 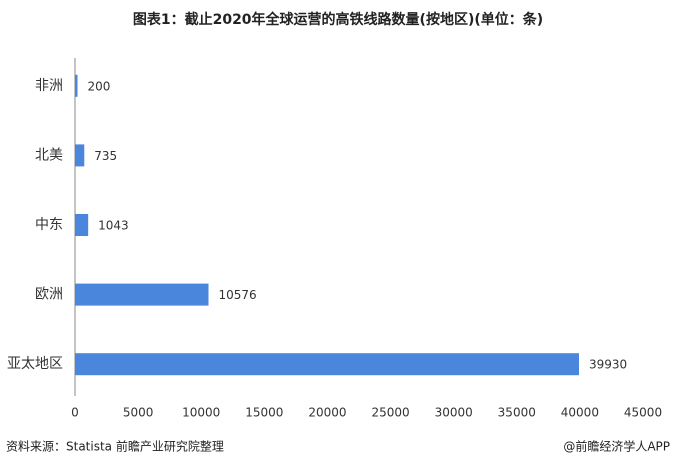 I want to click on y-tick-label: 中东, so click(x=49, y=225).